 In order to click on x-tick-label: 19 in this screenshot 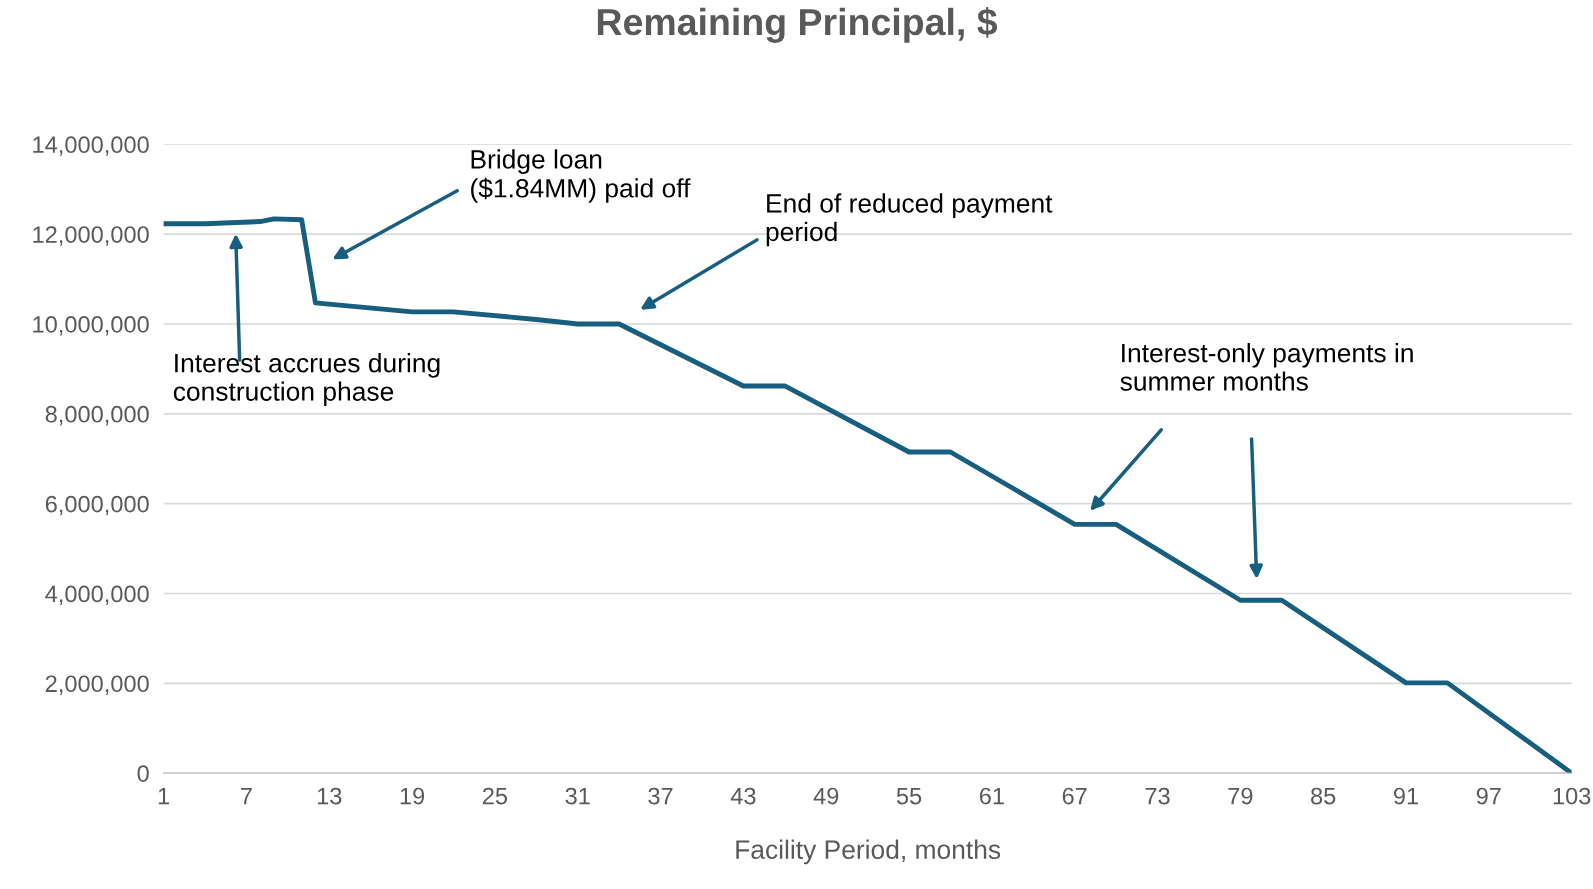, I will do `click(412, 796)`.